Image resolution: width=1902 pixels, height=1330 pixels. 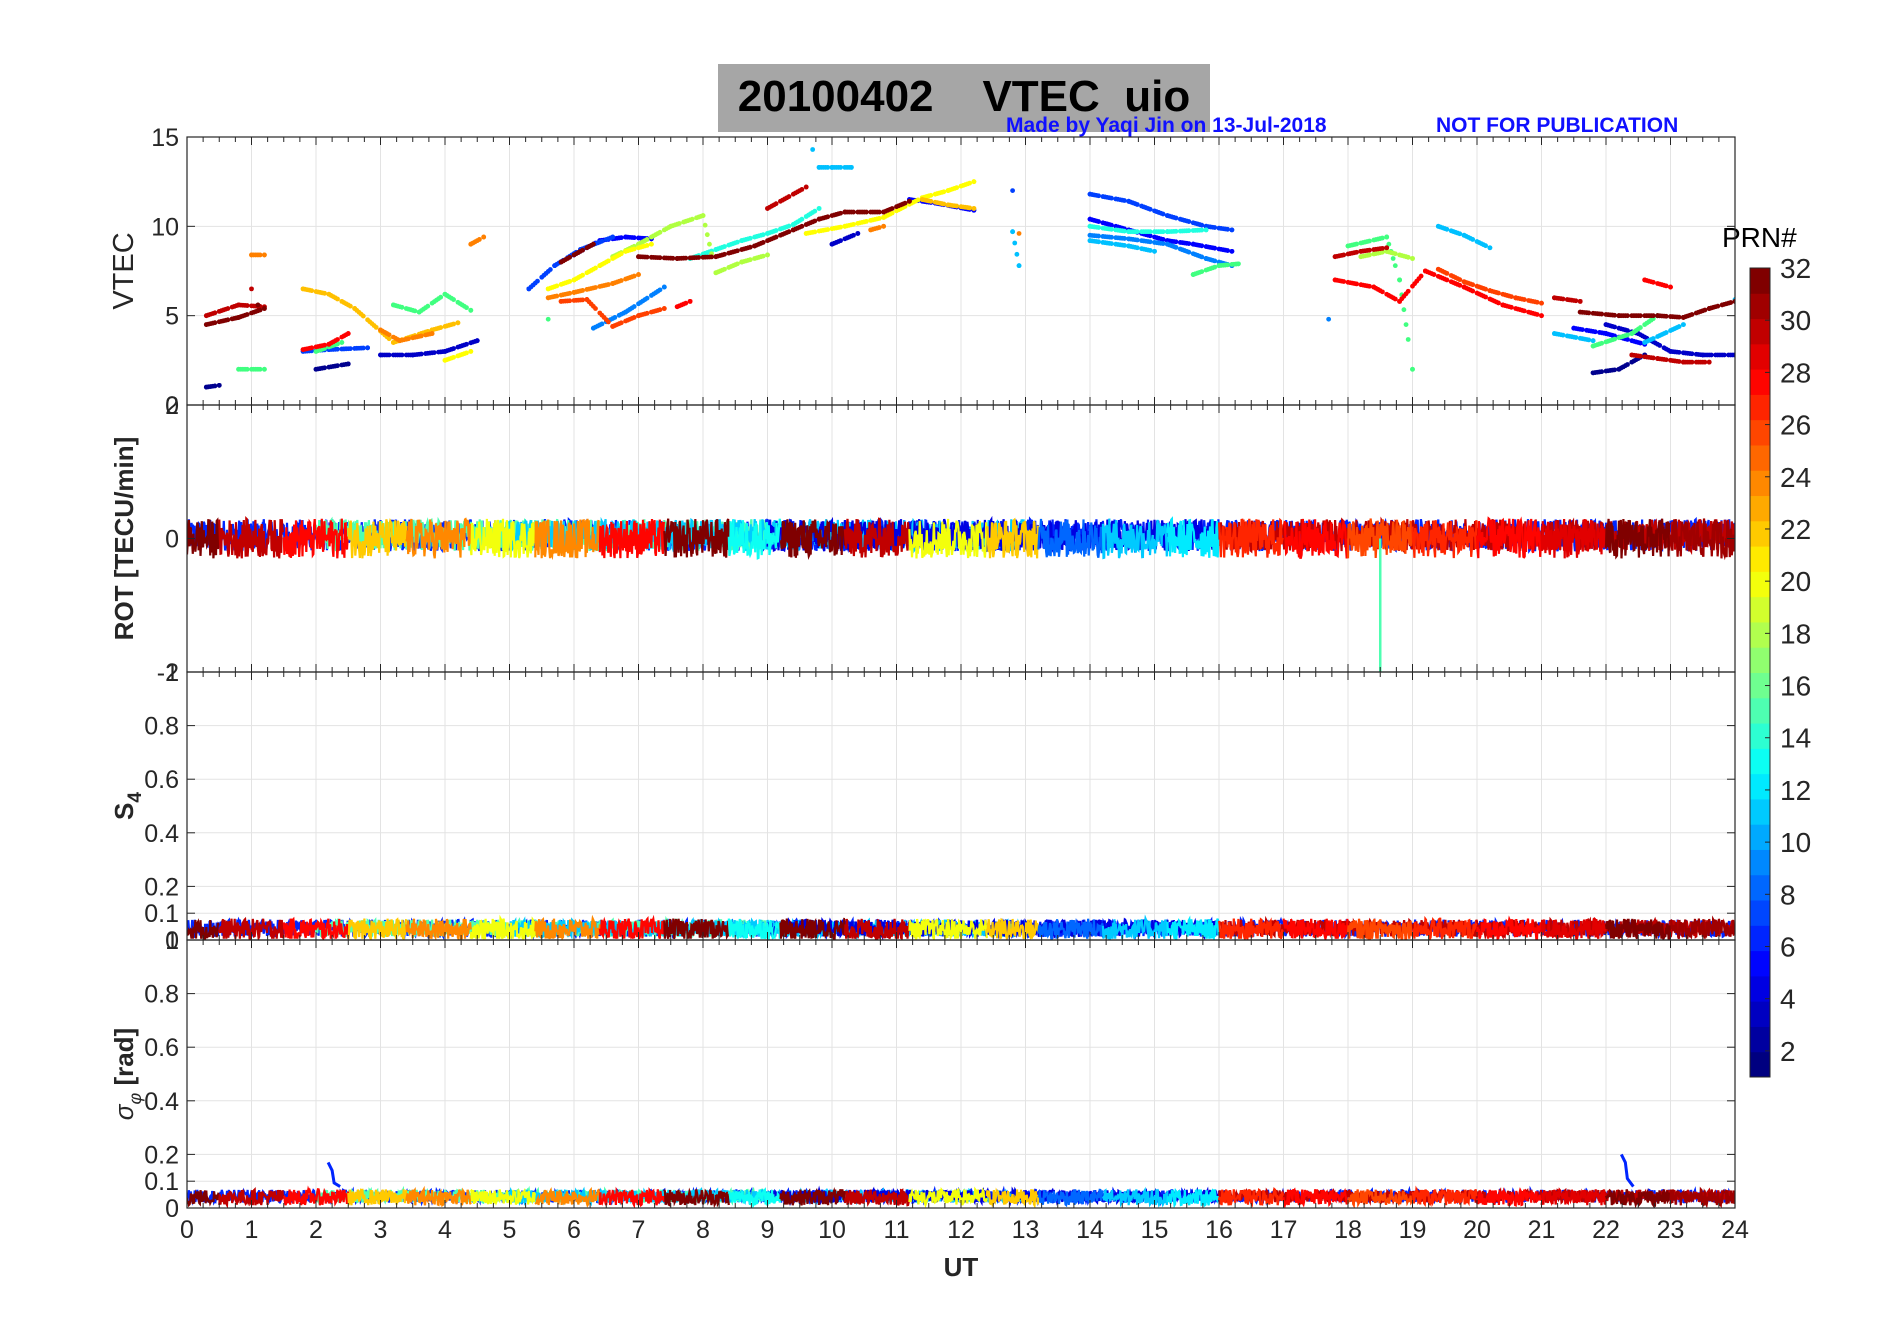 What do you see at coordinates (161, 995) in the screenshot?
I see `y-tick-label: 0.8` at bounding box center [161, 995].